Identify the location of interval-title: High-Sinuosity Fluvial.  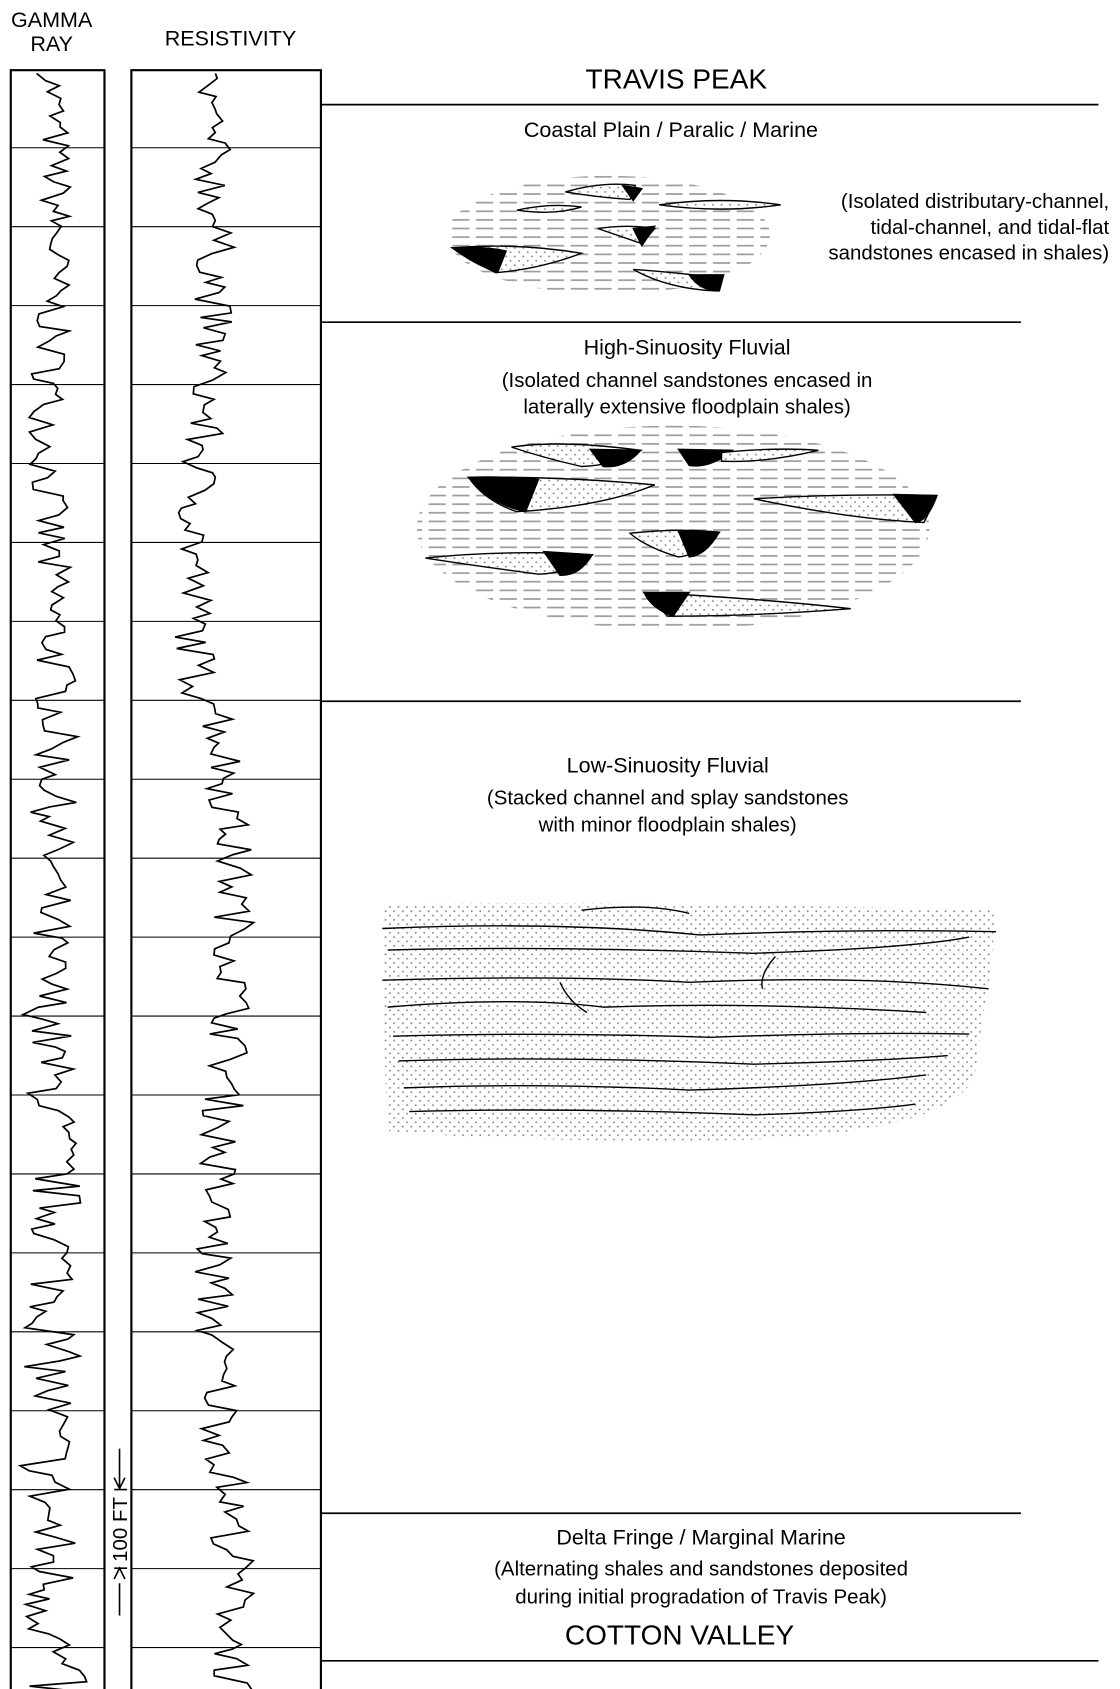
(687, 348).